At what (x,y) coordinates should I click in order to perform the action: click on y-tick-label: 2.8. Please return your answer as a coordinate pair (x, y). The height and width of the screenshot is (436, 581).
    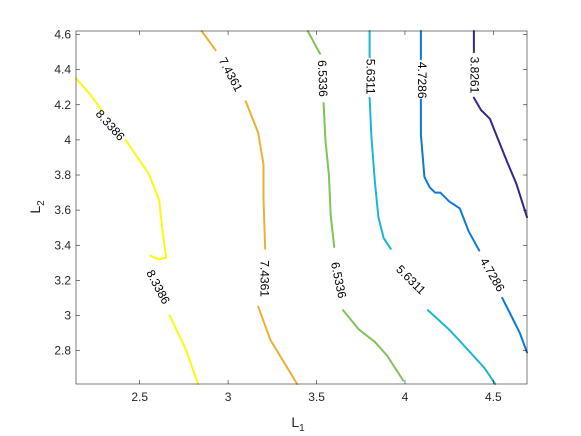
    Looking at the image, I should click on (62, 351).